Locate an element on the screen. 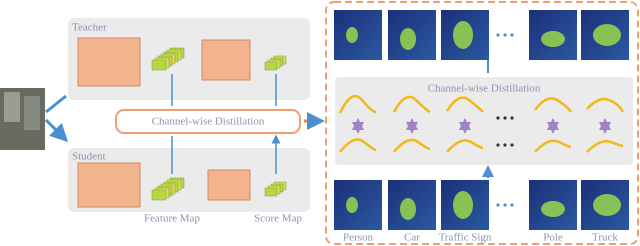  class-label: Pole is located at coordinates (553, 238).